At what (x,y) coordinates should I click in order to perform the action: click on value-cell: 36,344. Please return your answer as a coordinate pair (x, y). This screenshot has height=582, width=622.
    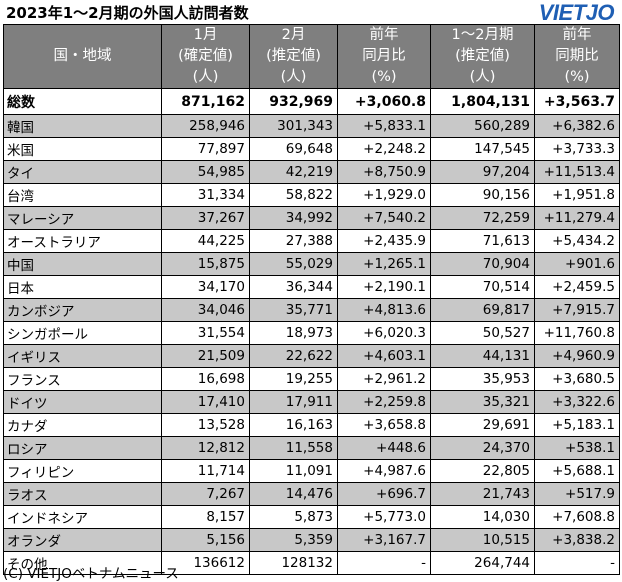
    Looking at the image, I should click on (293, 287).